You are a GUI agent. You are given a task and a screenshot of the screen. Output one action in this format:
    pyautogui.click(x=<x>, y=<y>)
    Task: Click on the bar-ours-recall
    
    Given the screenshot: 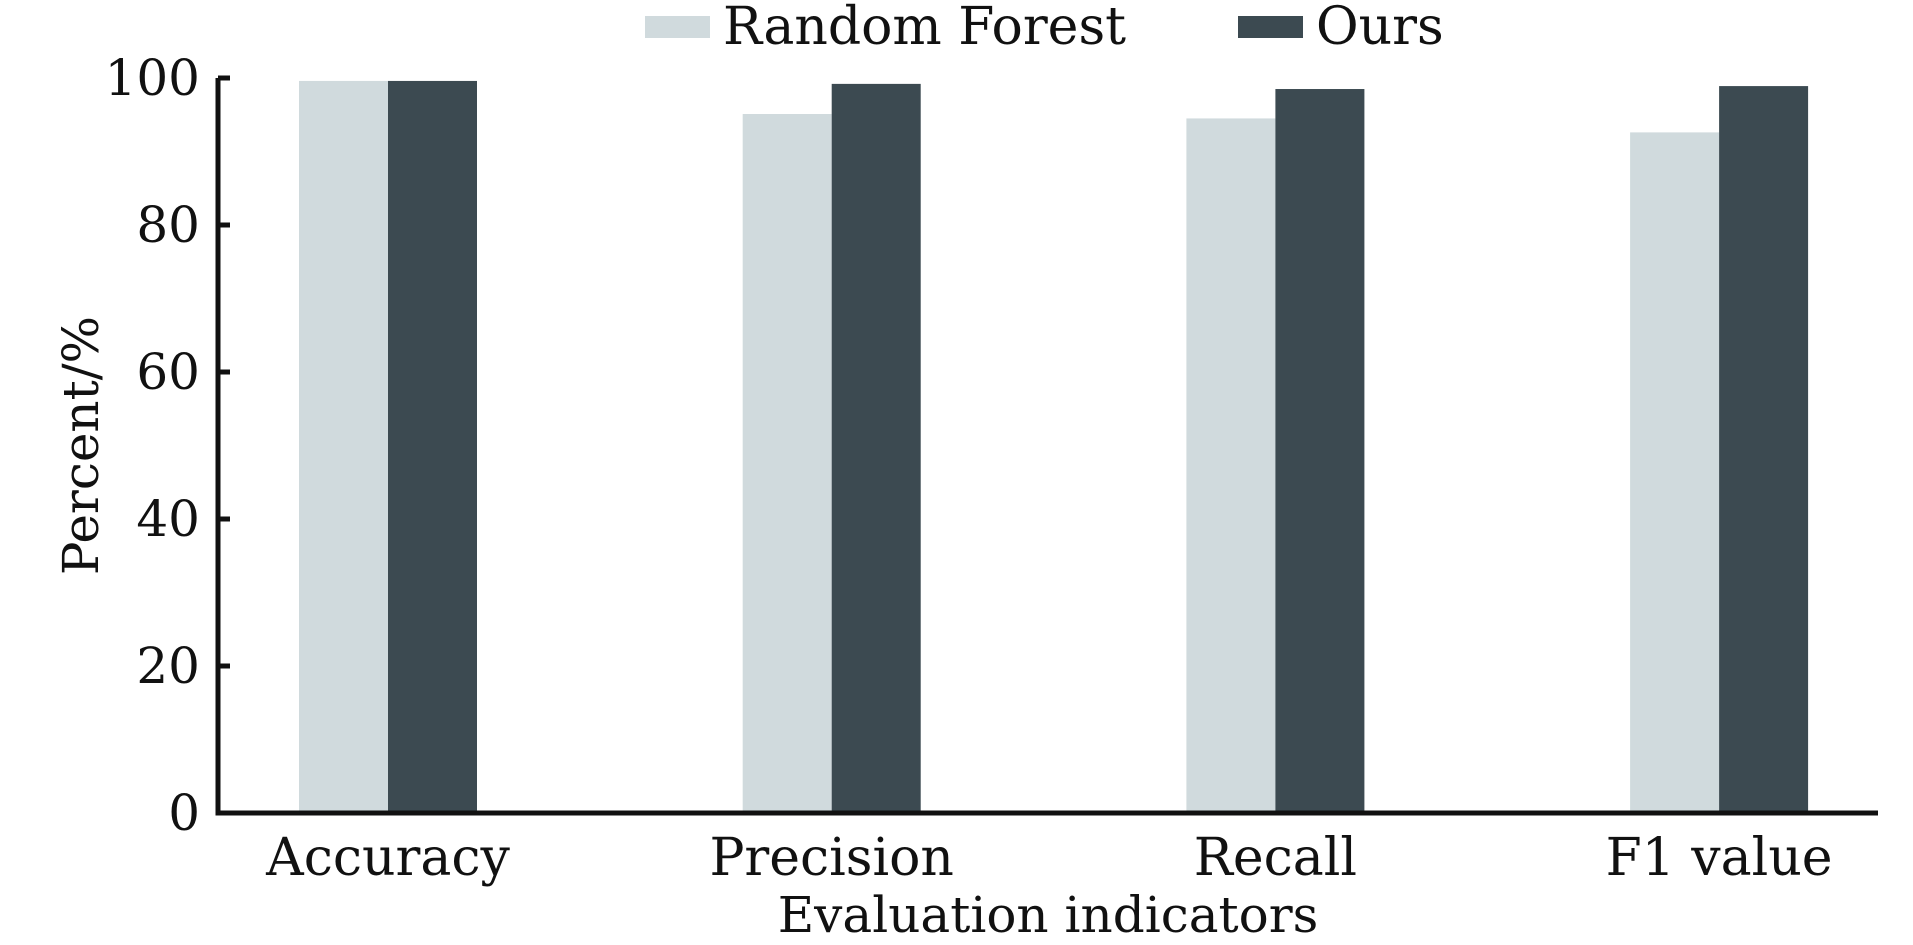 What is the action you would take?
    pyautogui.click(x=1320, y=451)
    